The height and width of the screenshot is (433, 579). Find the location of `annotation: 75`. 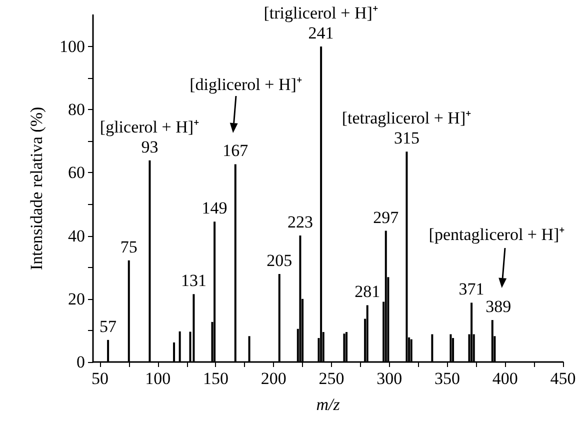

annotation: 75 is located at coordinates (129, 246).